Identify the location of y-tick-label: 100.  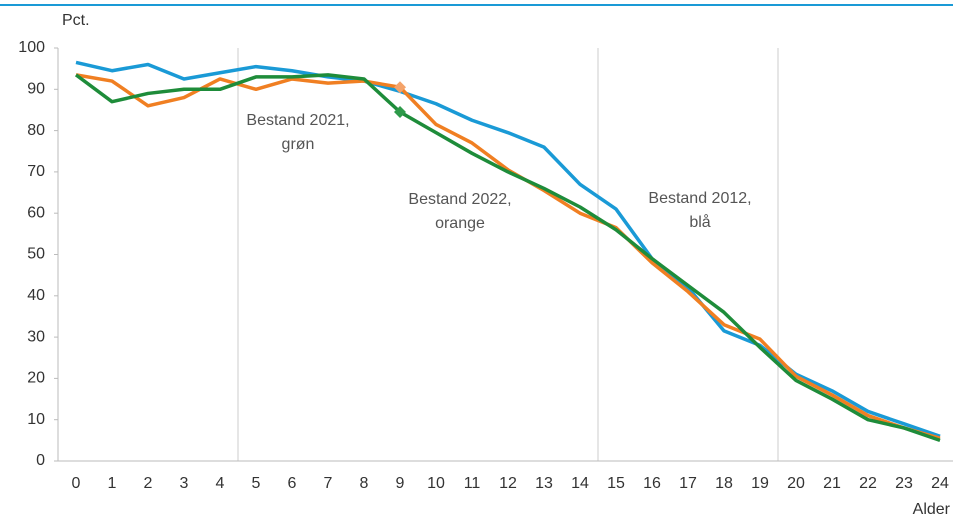
(31, 47).